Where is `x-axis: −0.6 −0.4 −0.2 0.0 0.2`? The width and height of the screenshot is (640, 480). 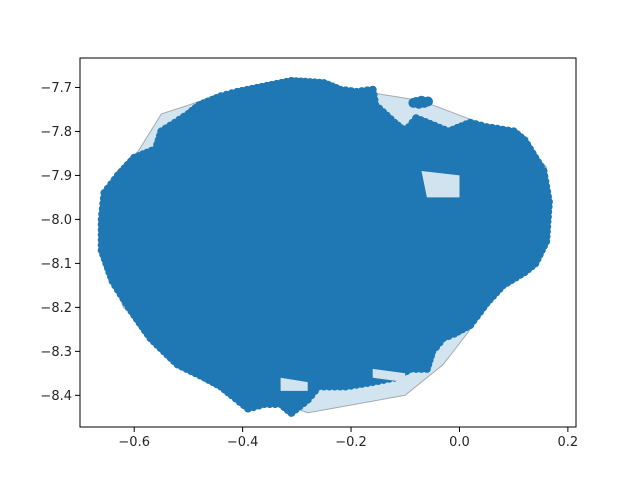 x-axis: −0.6 −0.4 −0.2 0.0 0.2 is located at coordinates (348, 438).